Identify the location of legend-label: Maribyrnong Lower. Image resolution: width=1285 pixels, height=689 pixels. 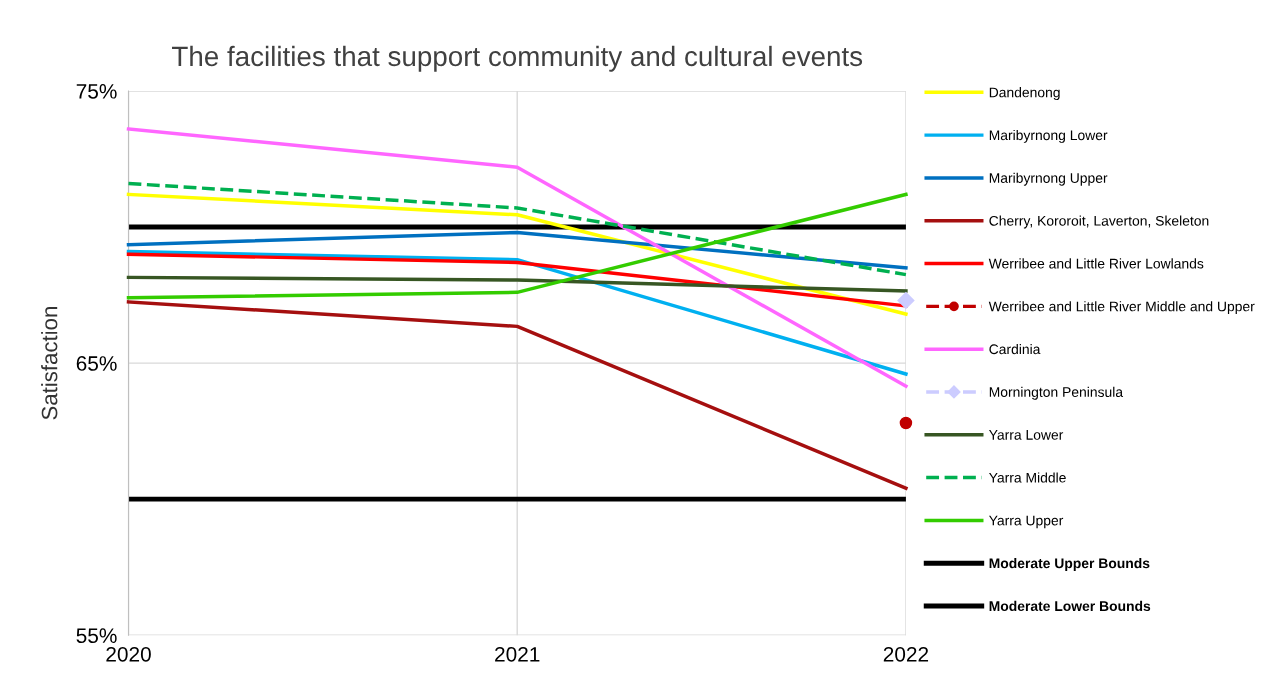
(1048, 136).